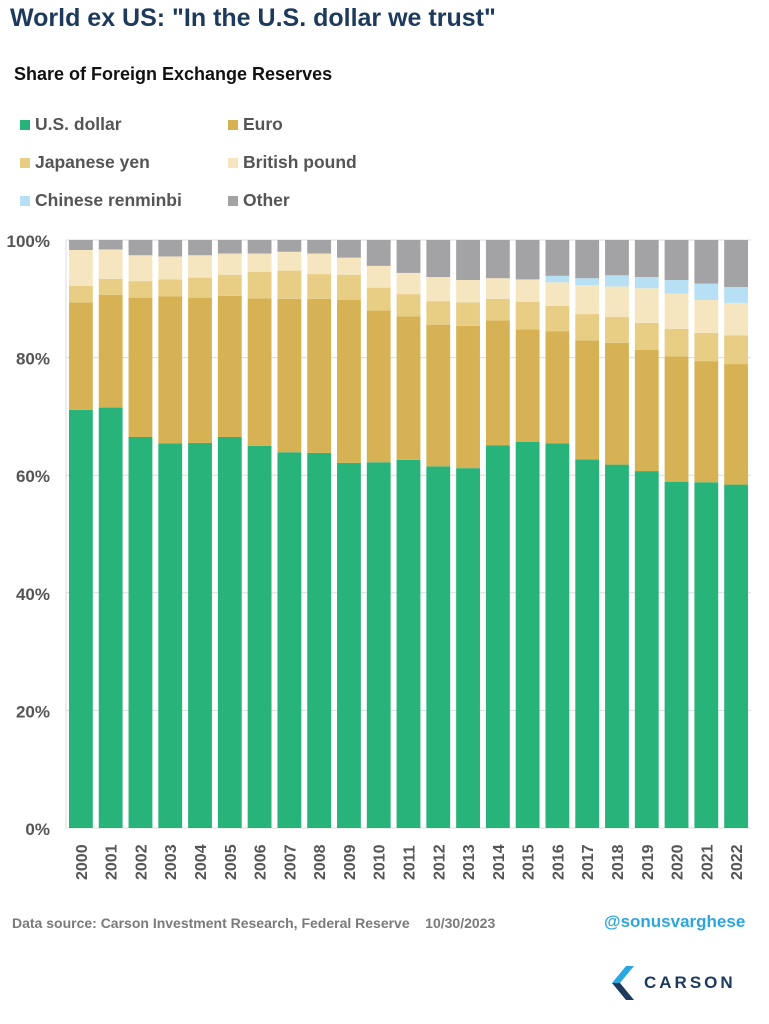 This screenshot has width=769, height=1024. Describe the element at coordinates (410, 862) in the screenshot. I see `x-tick-label: 2011` at that location.